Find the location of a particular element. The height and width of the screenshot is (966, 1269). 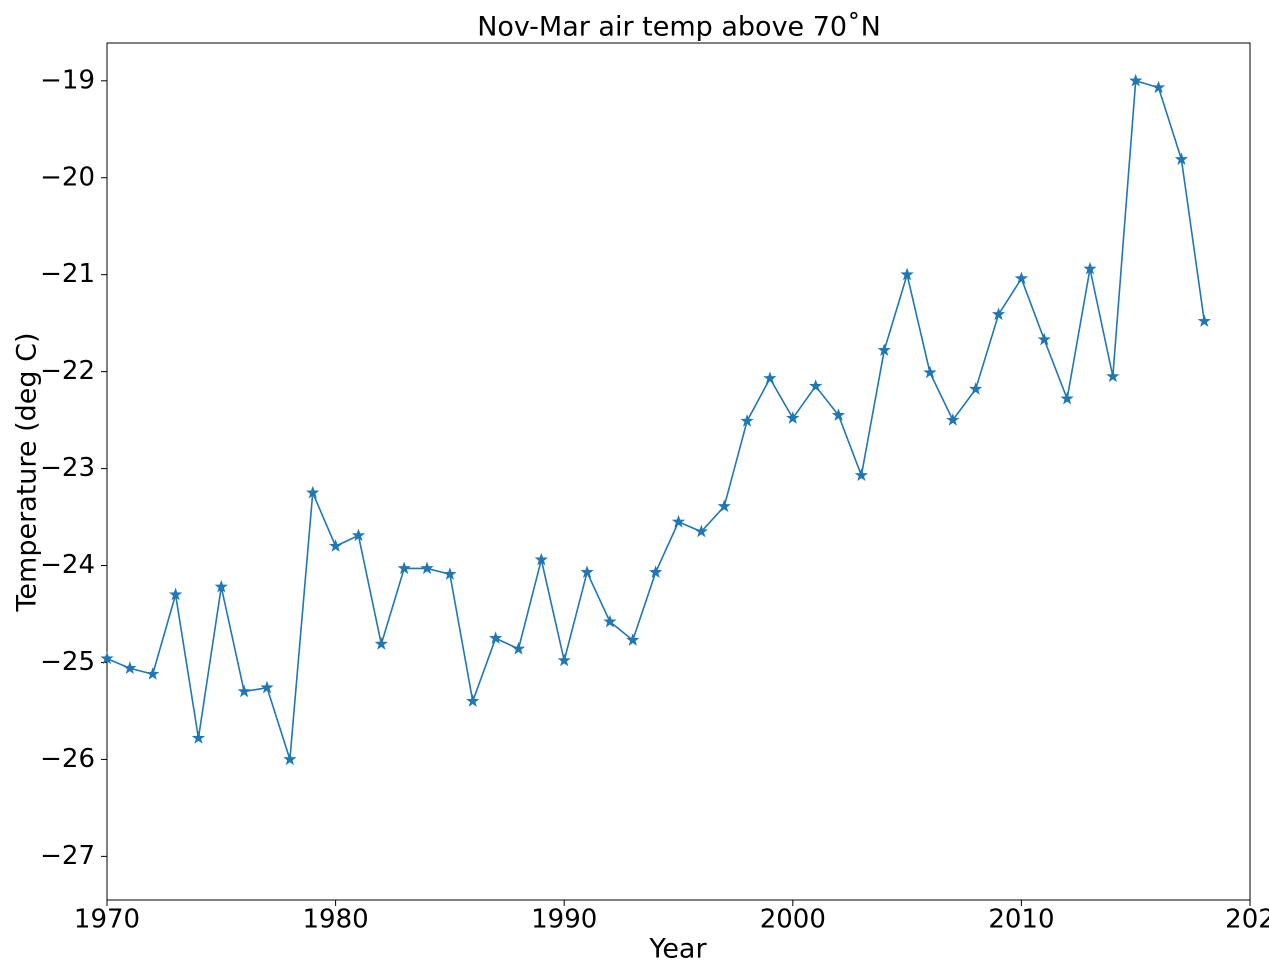

y-tick-label: −20 is located at coordinates (67, 177).